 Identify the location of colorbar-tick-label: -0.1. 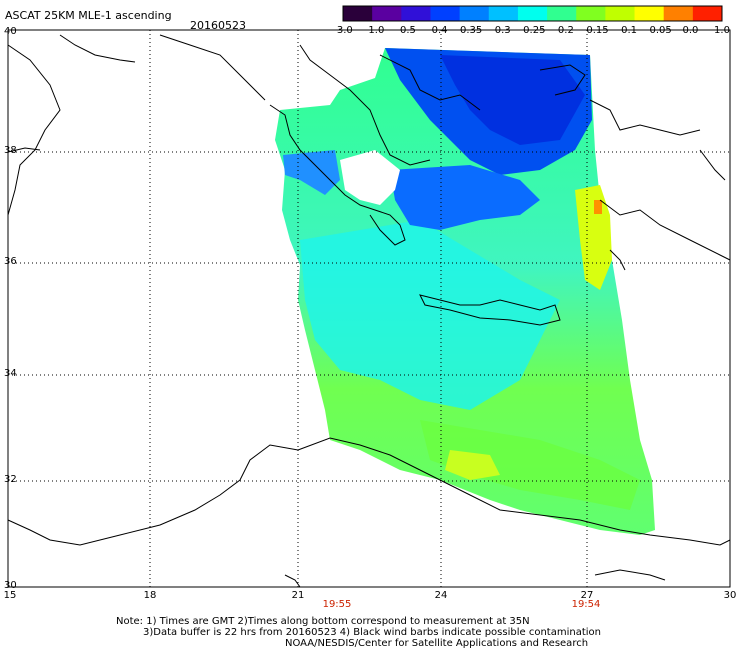
(627, 30).